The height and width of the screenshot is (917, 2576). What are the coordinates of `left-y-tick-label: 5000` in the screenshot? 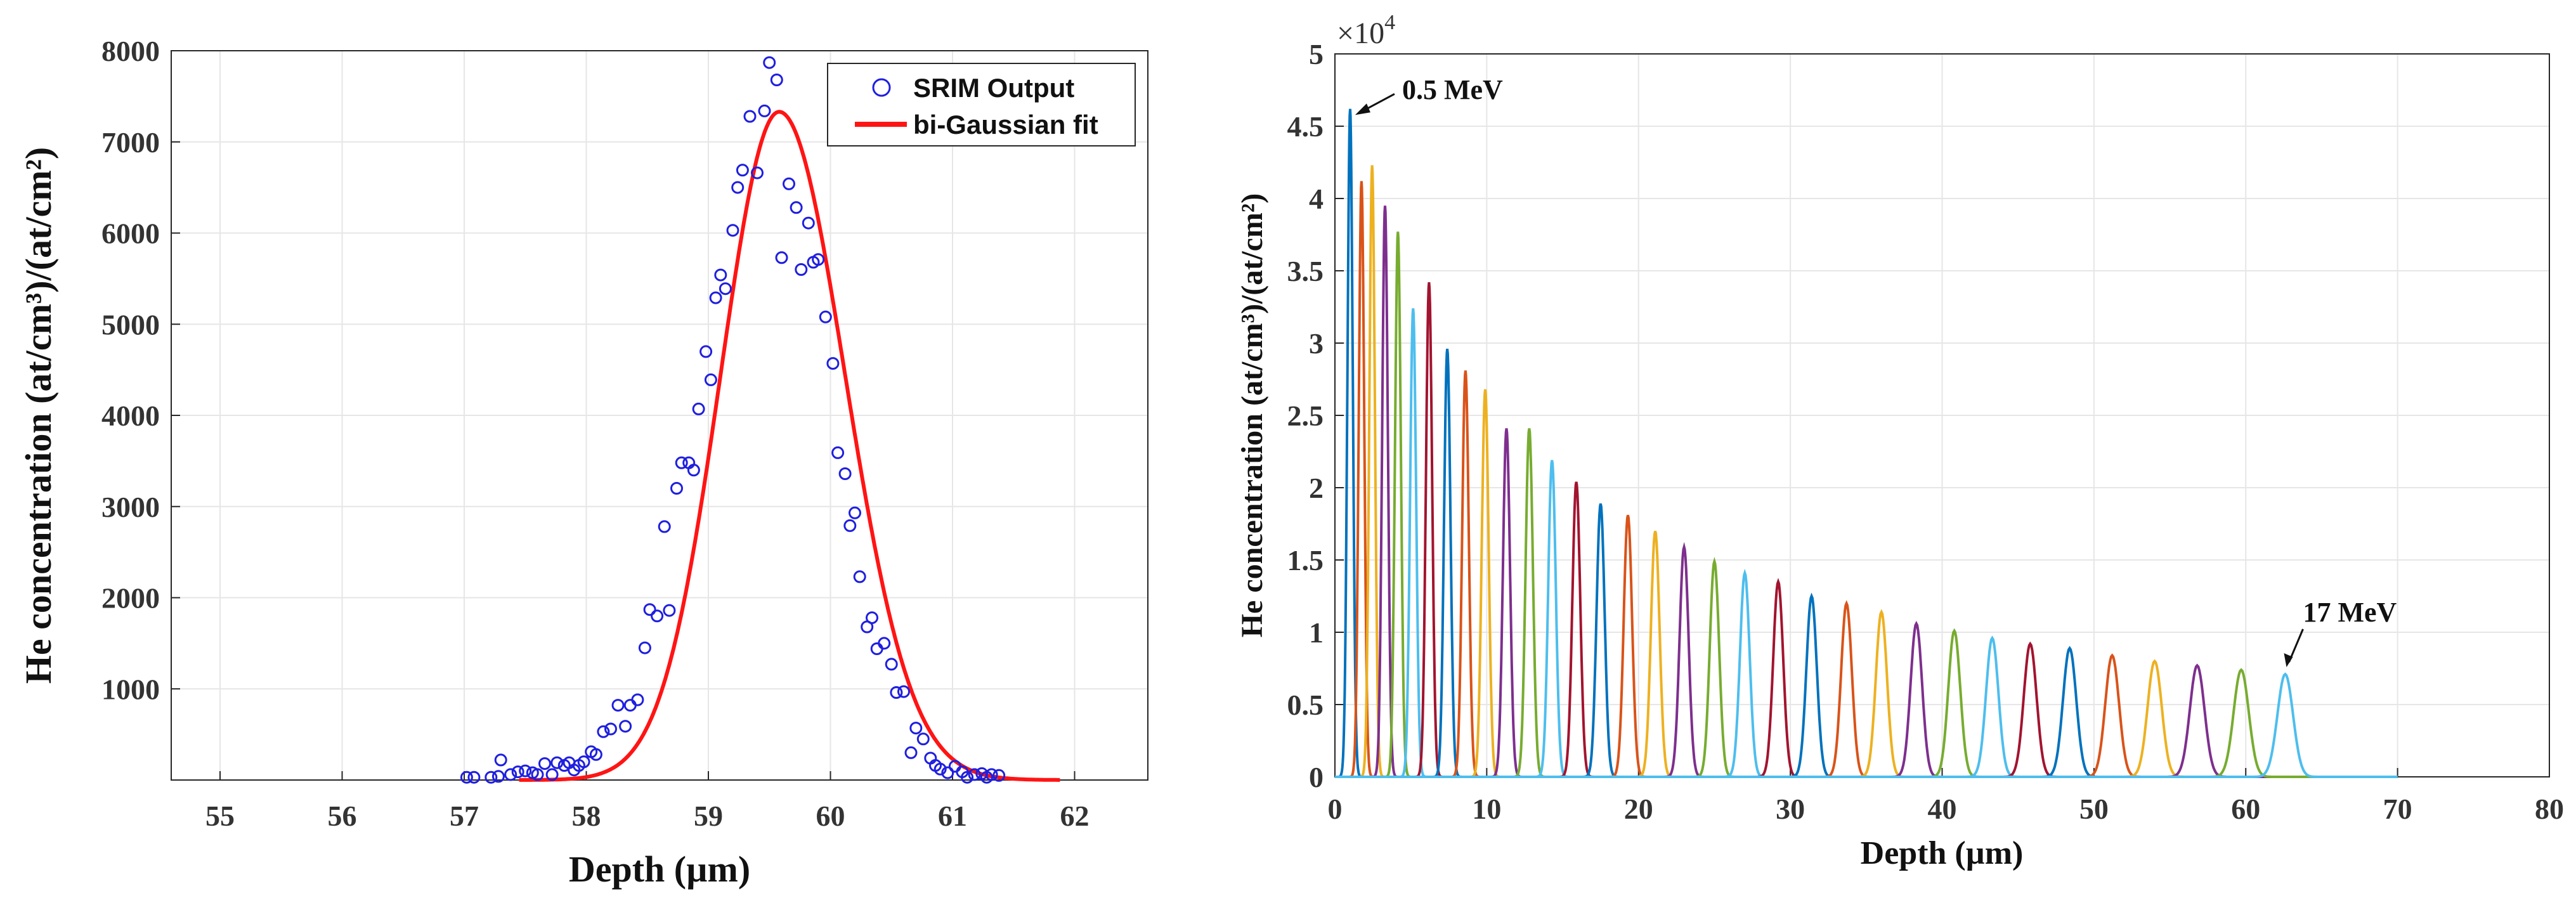 It's located at (130, 324).